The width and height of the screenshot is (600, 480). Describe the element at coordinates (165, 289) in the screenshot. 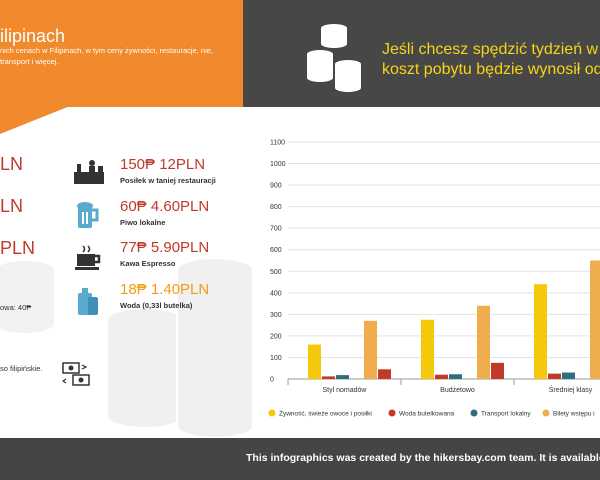

I see `price-value: 18₱ 1.40PLN` at that location.